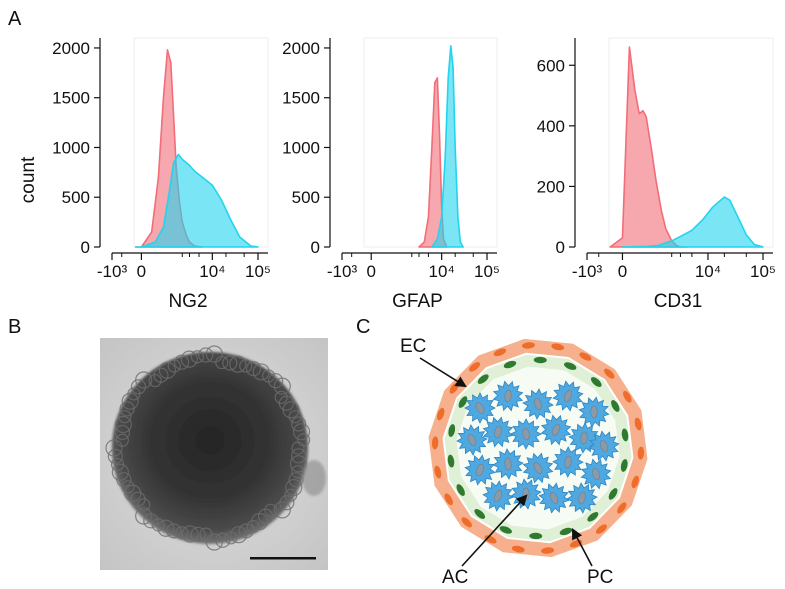 This screenshot has width=785, height=589. What do you see at coordinates (314, 478) in the screenshot?
I see `spheroid-debris` at bounding box center [314, 478].